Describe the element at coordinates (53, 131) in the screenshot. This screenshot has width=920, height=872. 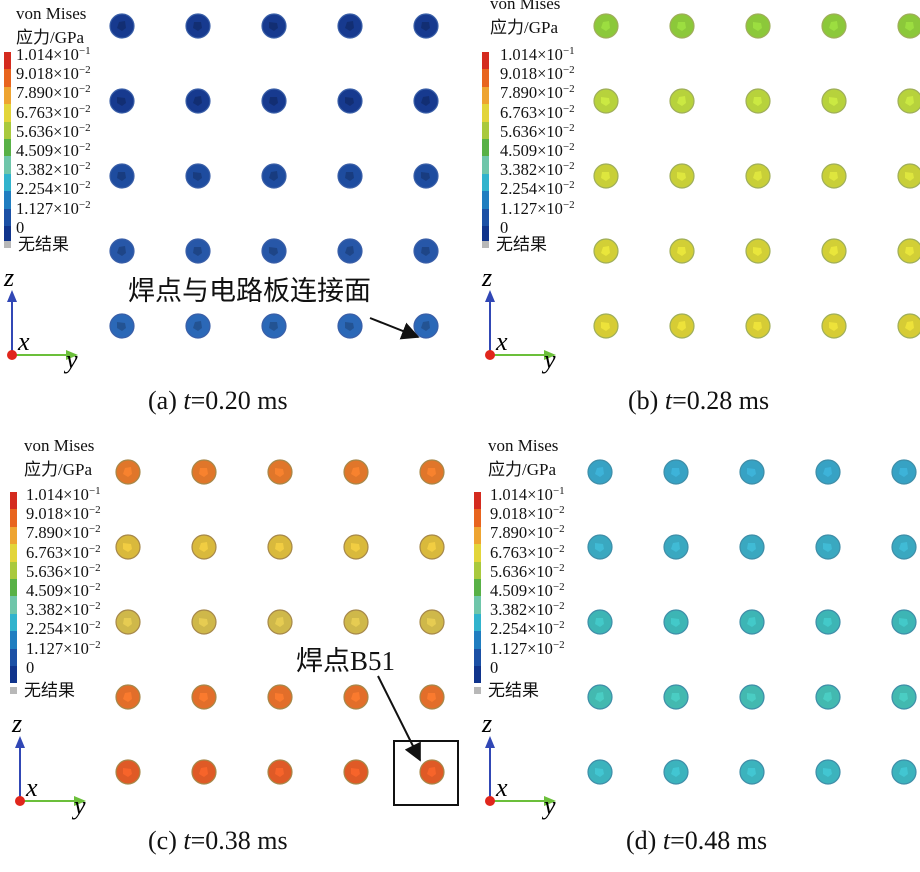
I see `legend-tick: 5.636×10⁻²` at that location.